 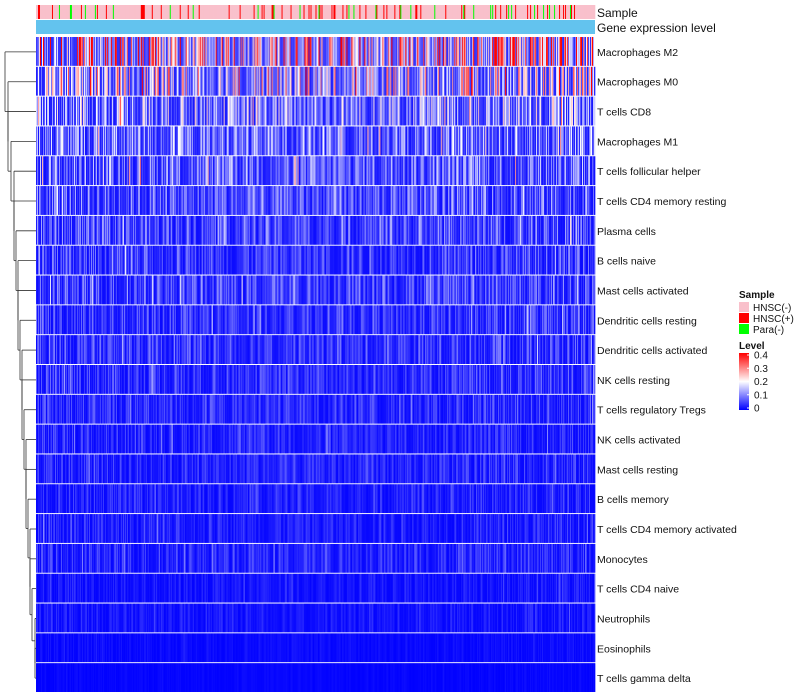 What do you see at coordinates (316, 230) in the screenshot?
I see `heatmap-row` at bounding box center [316, 230].